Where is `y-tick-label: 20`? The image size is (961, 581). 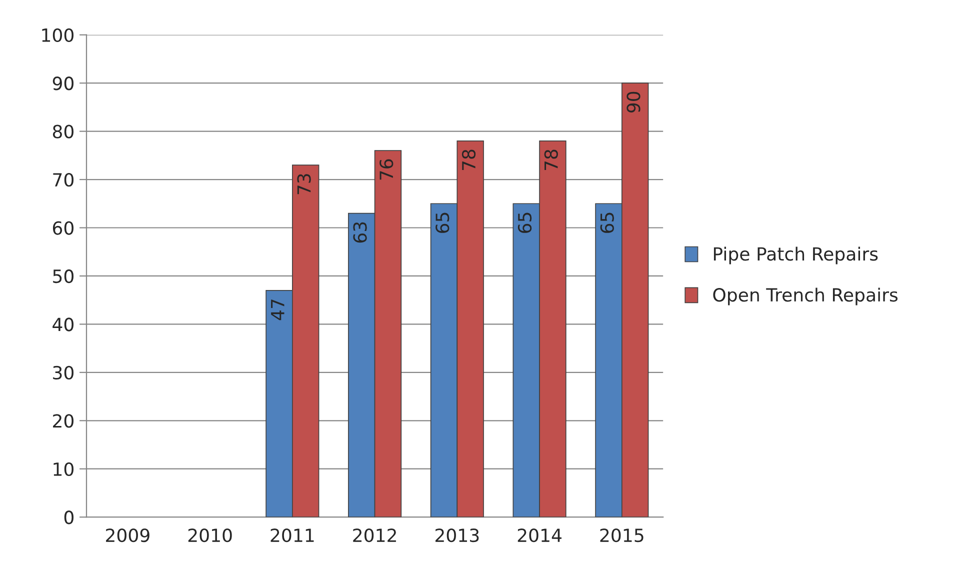
y-tick-label: 20 is located at coordinates (63, 421).